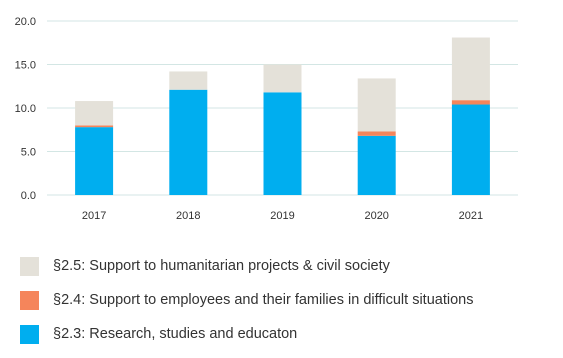 This screenshot has width=563, height=358. What do you see at coordinates (175, 334) in the screenshot?
I see `legend-label: §2.3: Research, studies and educaton` at bounding box center [175, 334].